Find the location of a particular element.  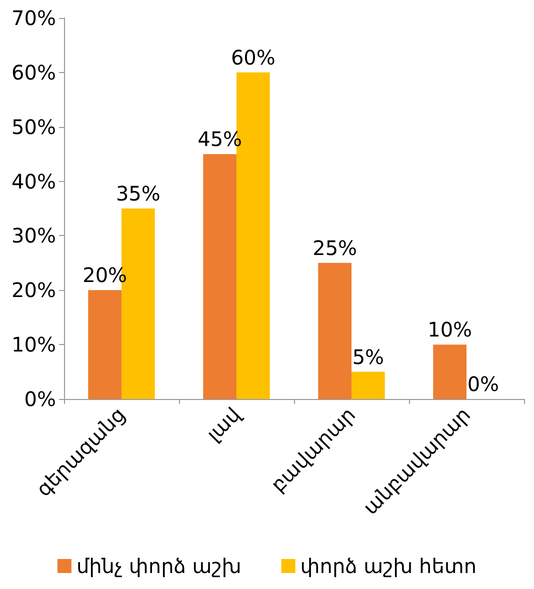

y-tick-label: 50% is located at coordinates (34, 126).